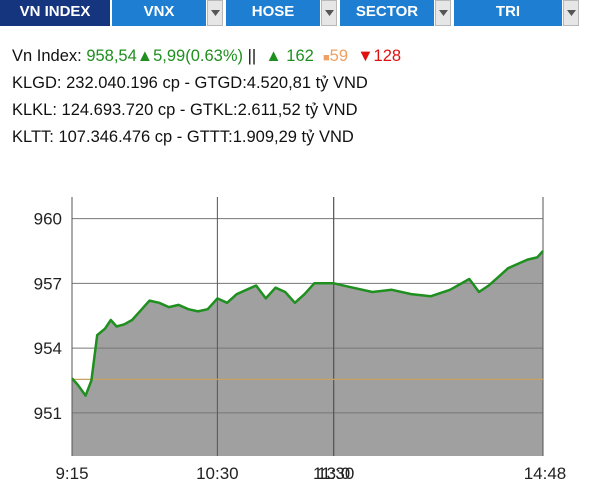 The image size is (600, 484). I want to click on unchanged-square-icon: ■, so click(326, 58).